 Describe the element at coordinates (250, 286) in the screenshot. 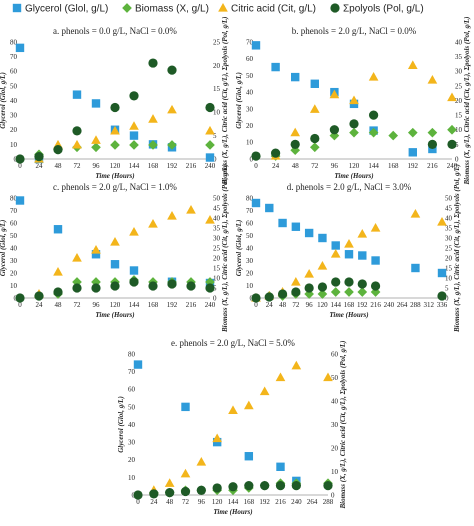

I see `y-left-tick-label: 10` at that location.